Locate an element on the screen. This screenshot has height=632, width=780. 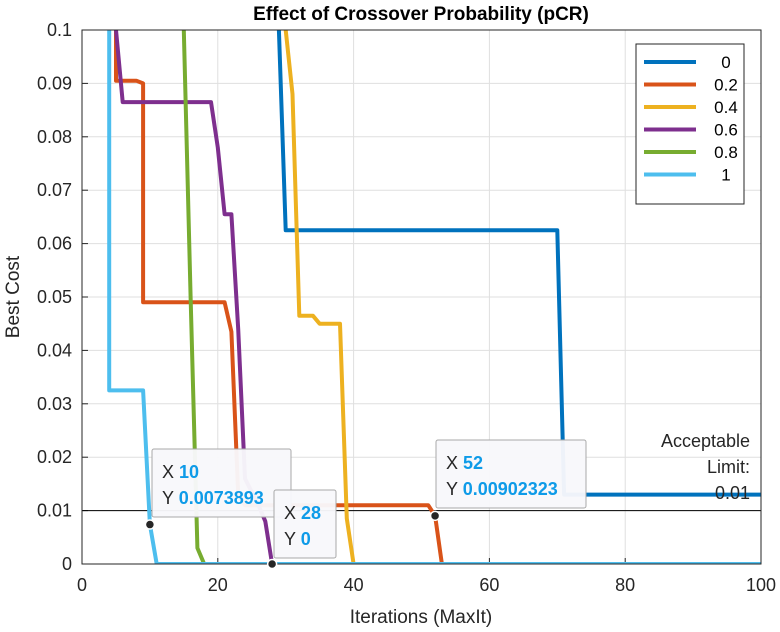
datatip: X 28Y 0 is located at coordinates (301, 529).